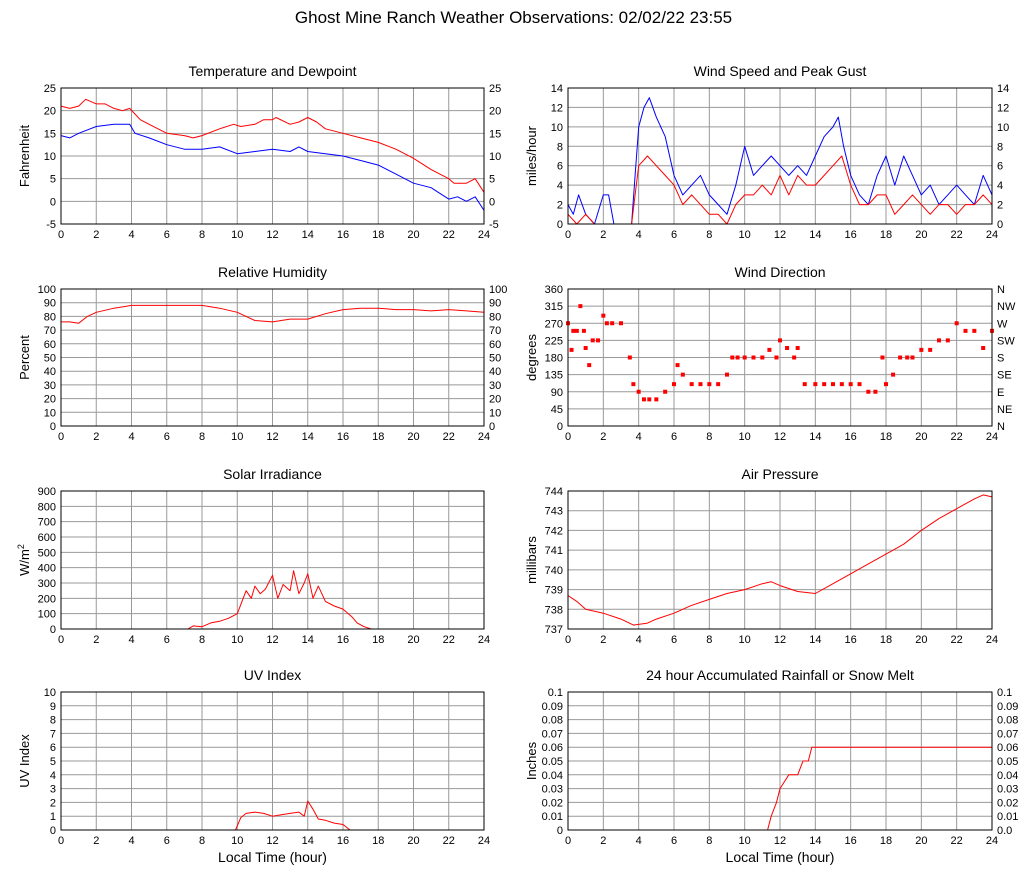 This screenshot has height=878, width=1027. What do you see at coordinates (273, 675) in the screenshot?
I see `chart-title: UV Index` at bounding box center [273, 675].